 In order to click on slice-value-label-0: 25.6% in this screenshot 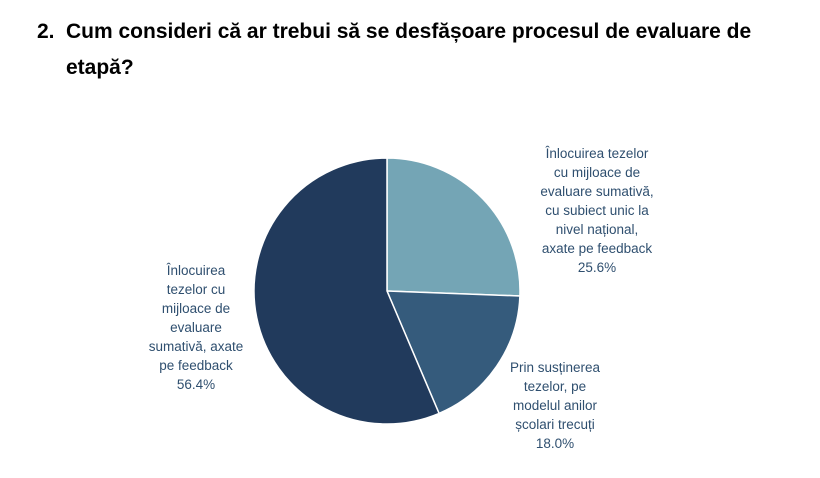, I will do `click(597, 267)`.